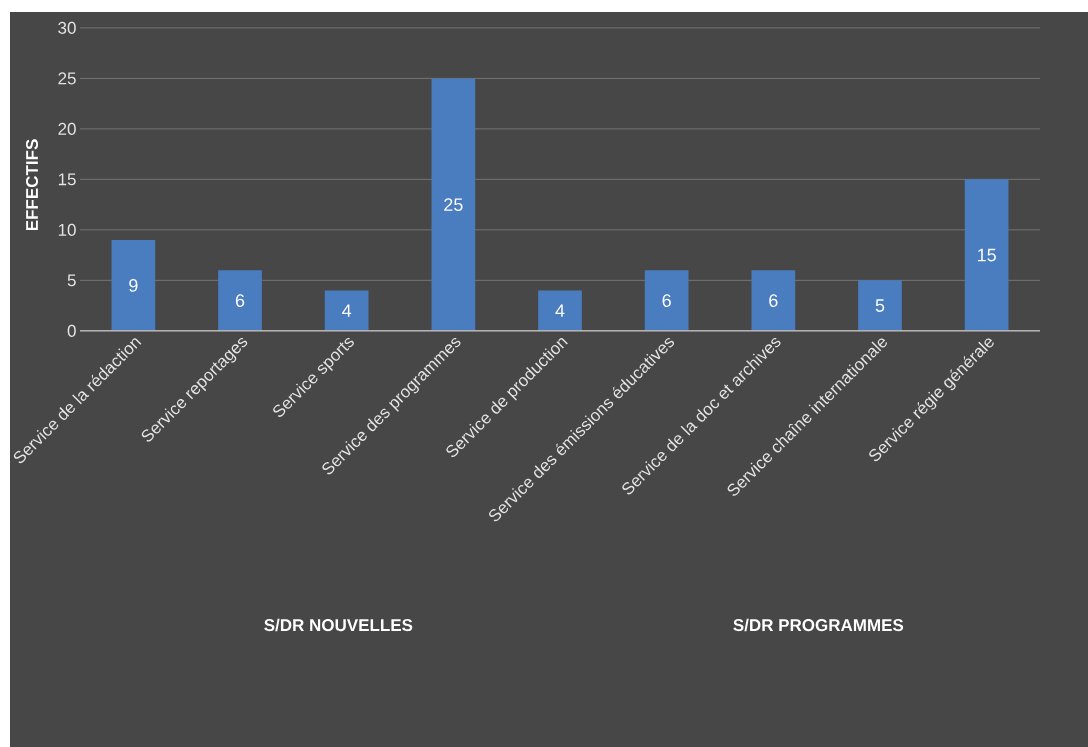 The image size is (1088, 747). Describe the element at coordinates (71, 280) in the screenshot. I see `y-tick-label: 5` at that location.